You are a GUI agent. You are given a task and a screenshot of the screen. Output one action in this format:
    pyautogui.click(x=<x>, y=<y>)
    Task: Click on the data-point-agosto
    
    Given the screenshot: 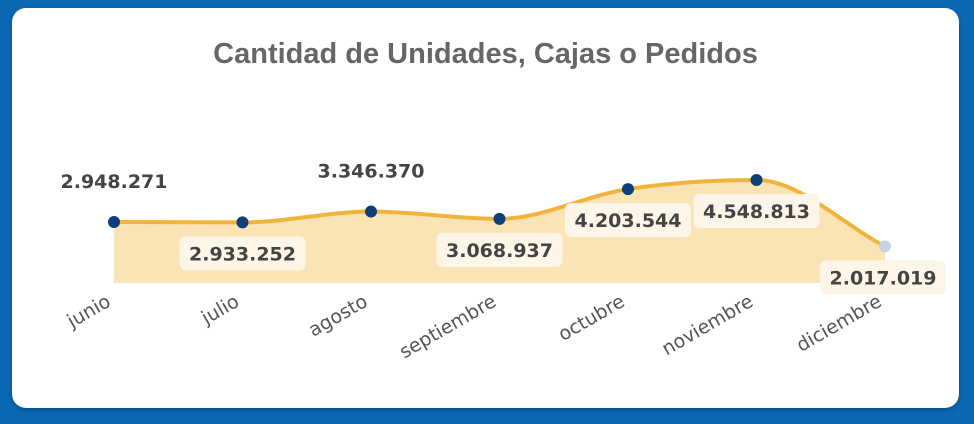 What is the action you would take?
    pyautogui.click(x=371, y=211)
    